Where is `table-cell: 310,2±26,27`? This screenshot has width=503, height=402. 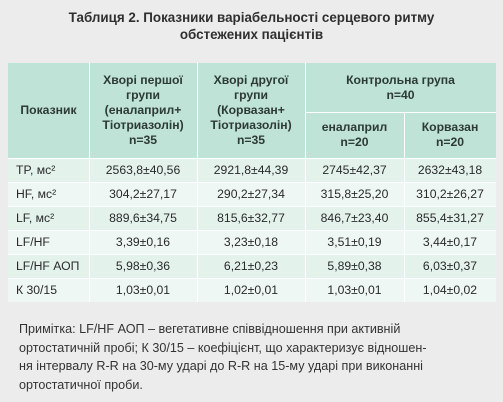 table-cell: 310,2±26,27 is located at coordinates (450, 194).